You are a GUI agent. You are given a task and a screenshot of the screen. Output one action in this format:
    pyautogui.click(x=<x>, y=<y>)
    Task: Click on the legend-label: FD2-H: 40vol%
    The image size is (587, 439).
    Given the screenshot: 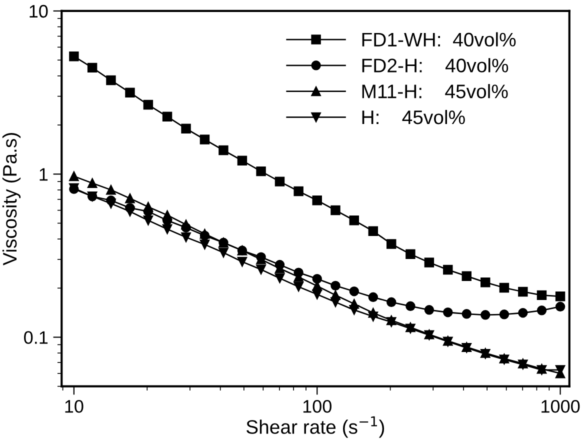 What is the action you would take?
    pyautogui.click(x=435, y=65)
    